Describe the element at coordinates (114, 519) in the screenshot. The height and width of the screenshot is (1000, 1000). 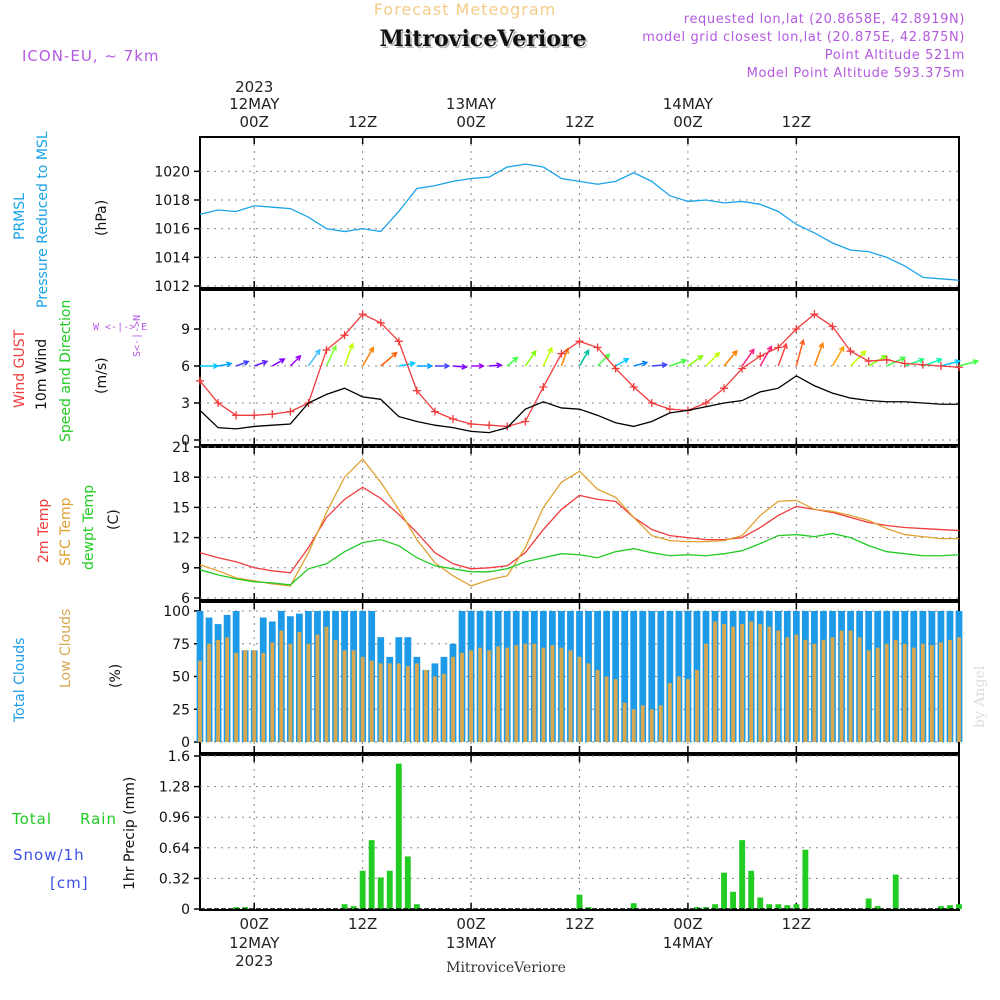
I see `p3-unit: (C)` at that location.